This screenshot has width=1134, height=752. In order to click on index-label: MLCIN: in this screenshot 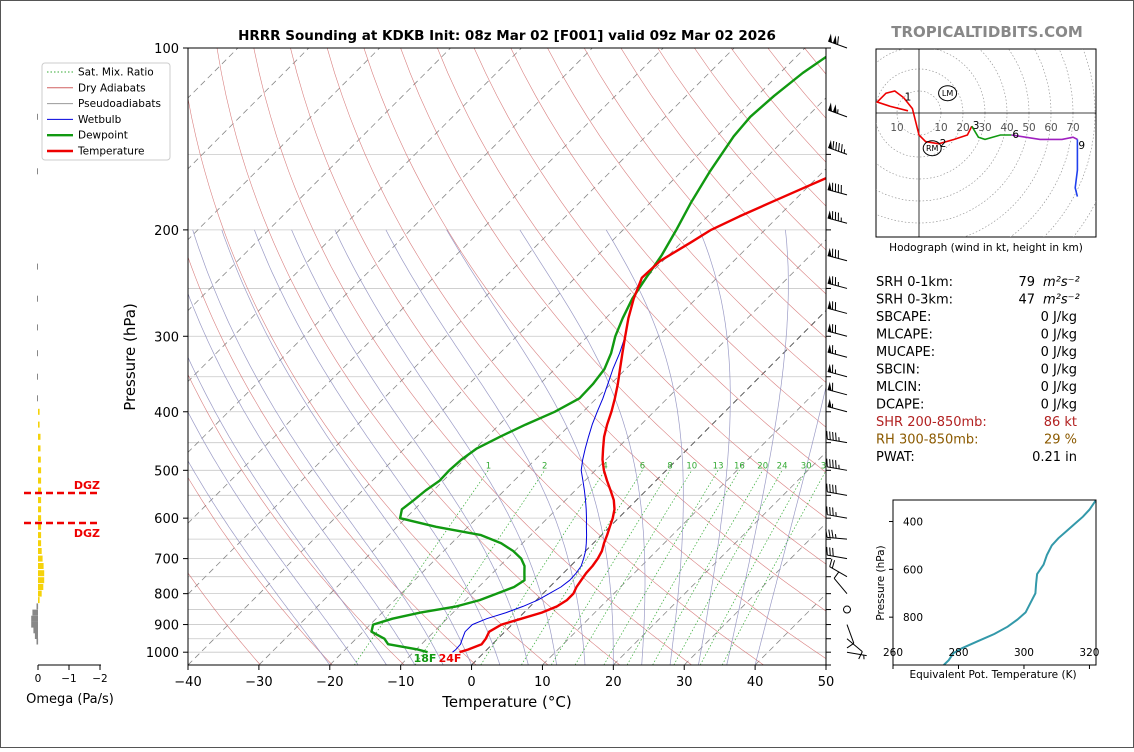, I will do `click(898, 387)`.